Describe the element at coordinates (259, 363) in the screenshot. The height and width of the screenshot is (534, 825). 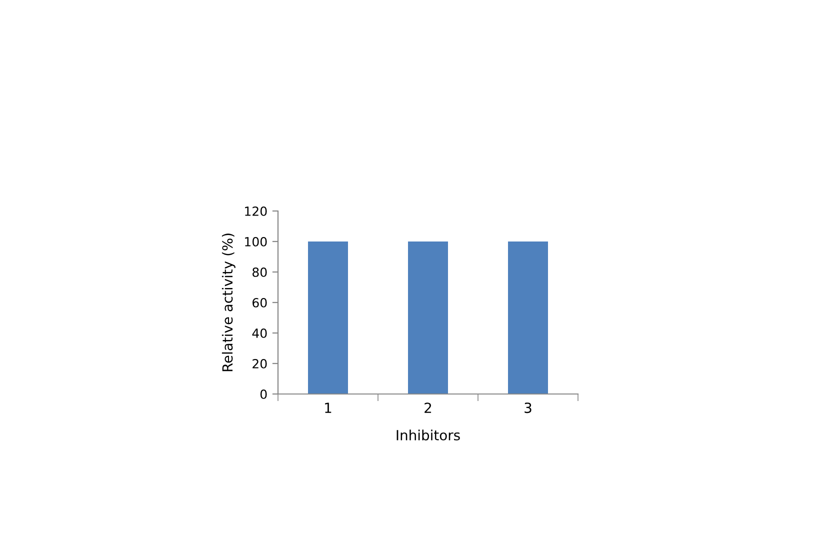
I see `y-tick-label: 20` at that location.